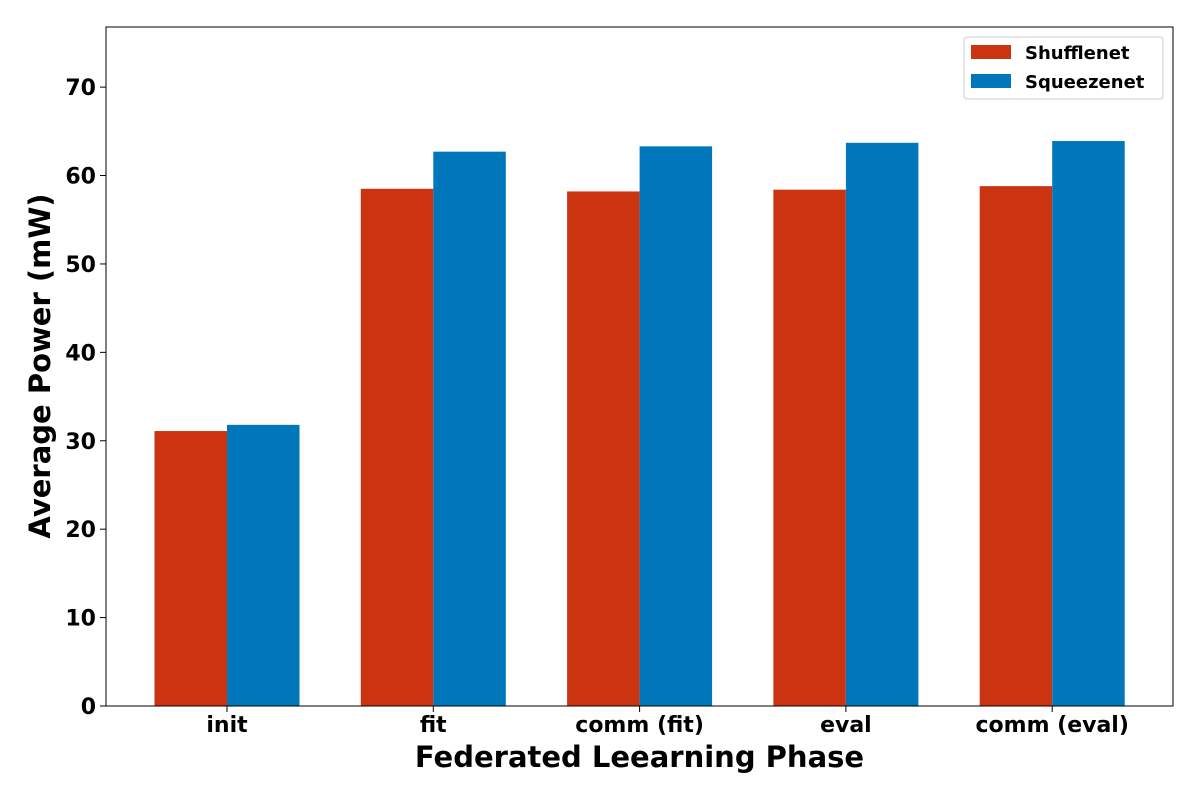 The image size is (1200, 800). I want to click on y-tick-label: 50, so click(80, 265).